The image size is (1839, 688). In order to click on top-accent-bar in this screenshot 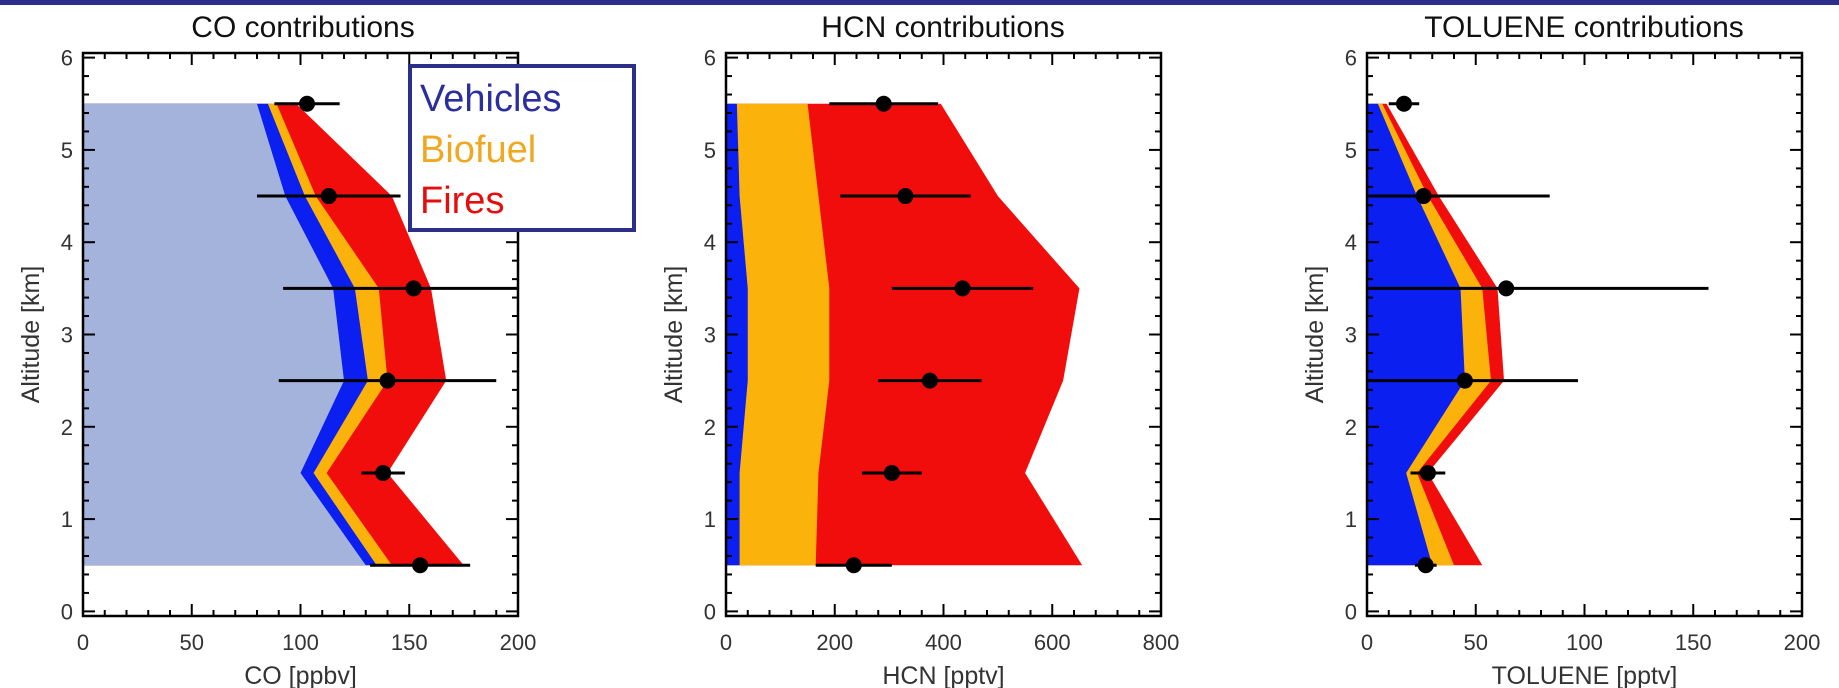, I will do `click(919, 2)`.